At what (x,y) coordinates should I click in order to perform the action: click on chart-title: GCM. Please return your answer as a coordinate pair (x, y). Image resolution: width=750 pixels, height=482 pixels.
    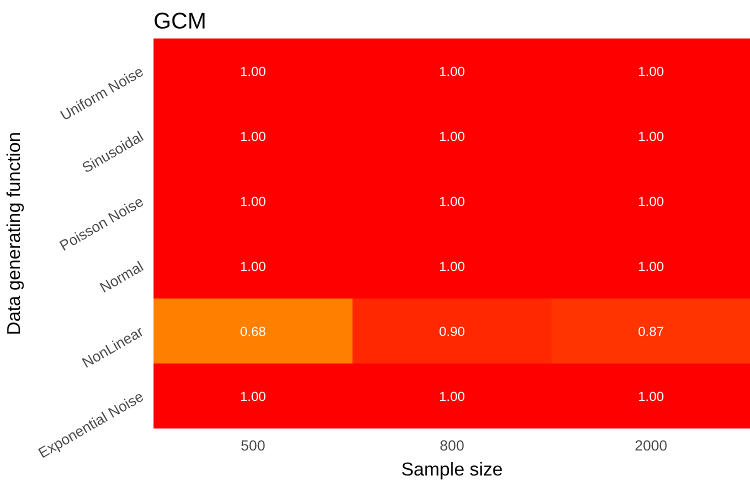
    Looking at the image, I should click on (180, 21).